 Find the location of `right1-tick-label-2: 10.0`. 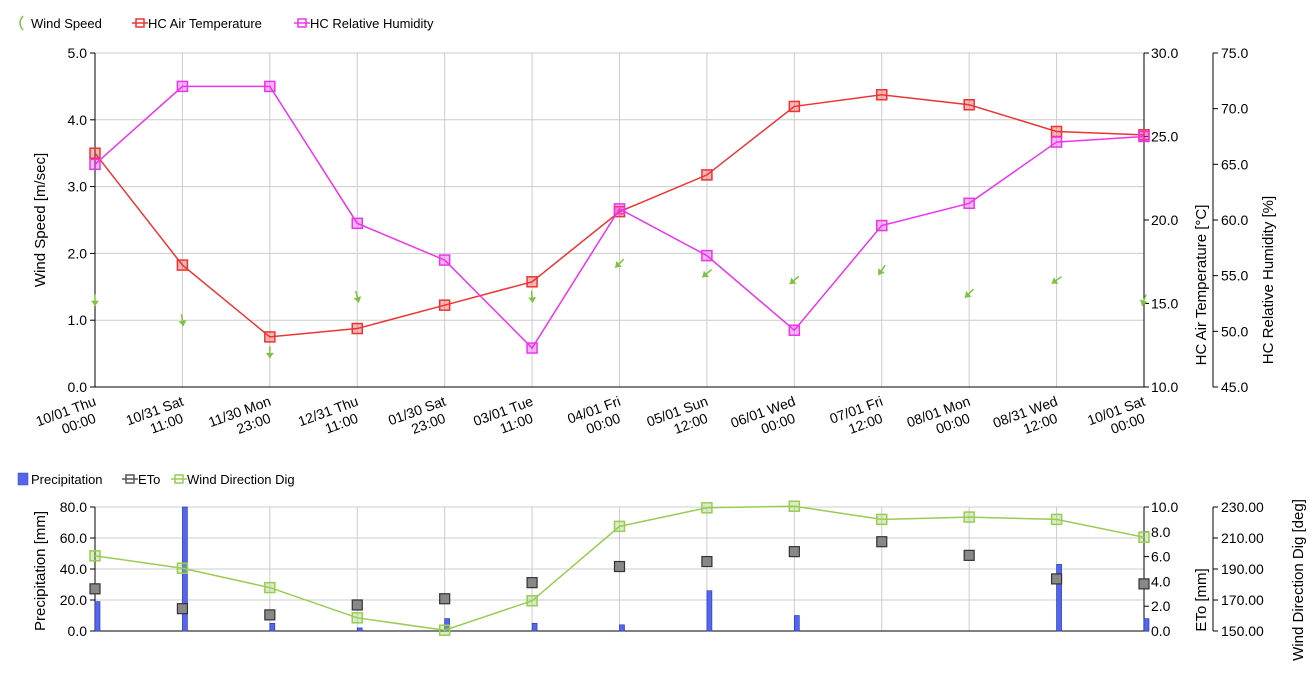

right1-tick-label-2: 10.0 is located at coordinates (1164, 507).